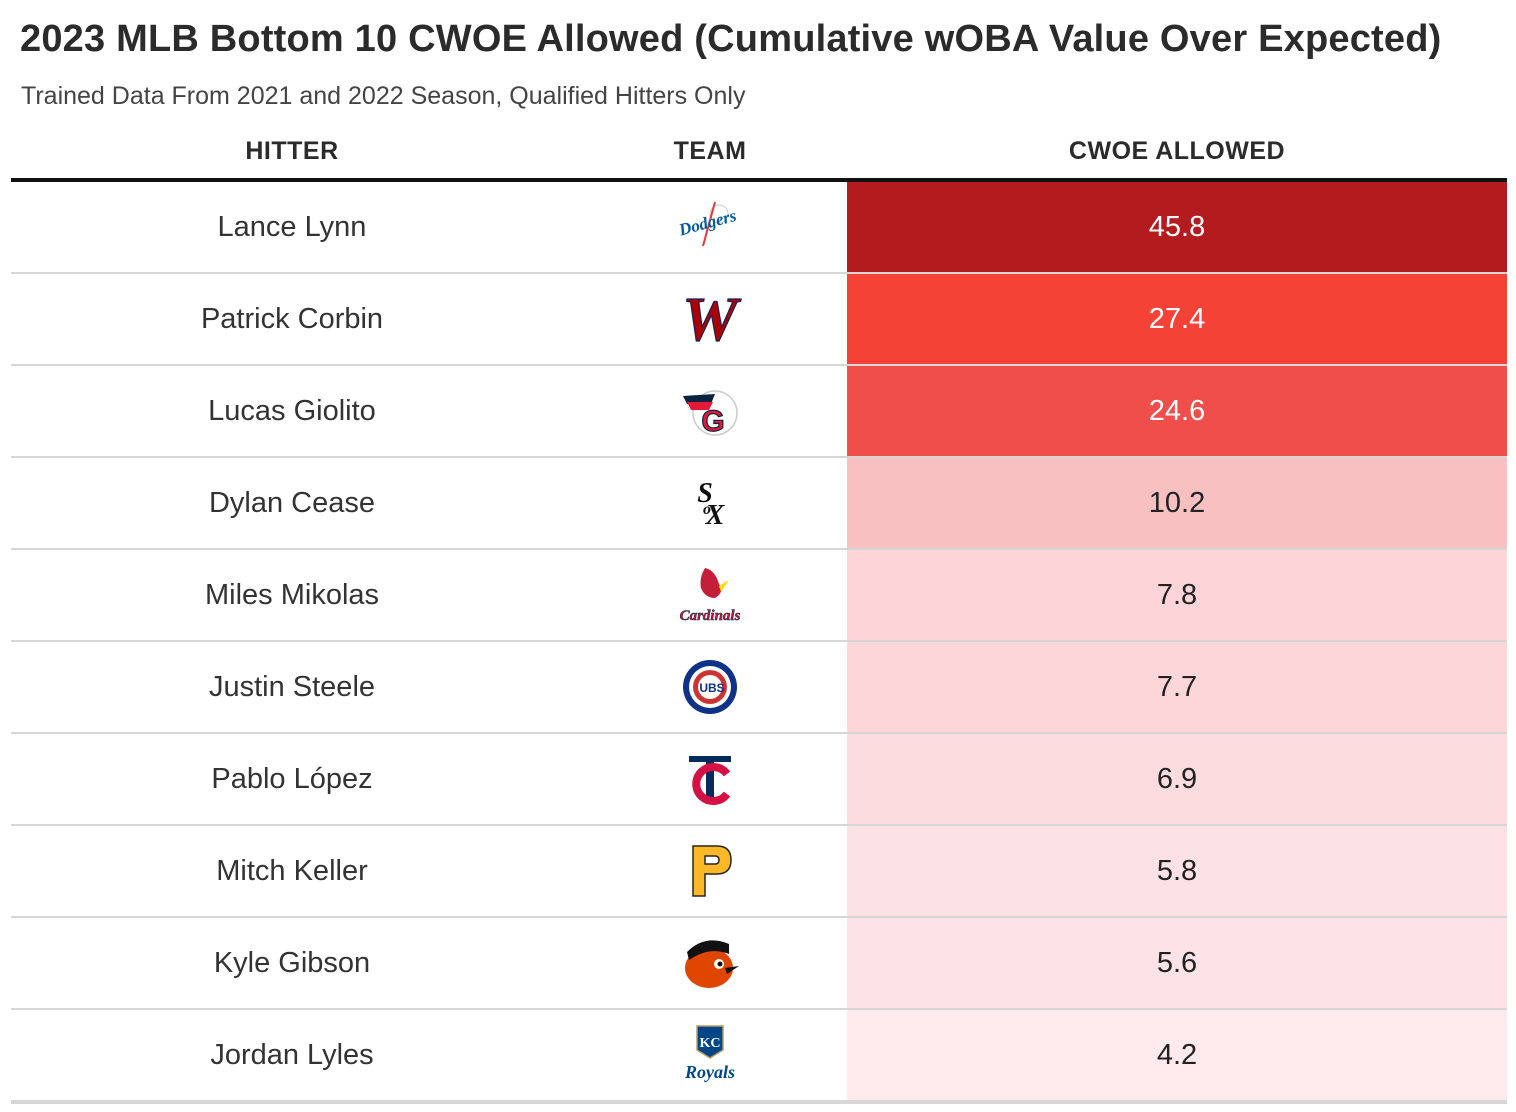 The height and width of the screenshot is (1112, 1516). I want to click on pirates-logo-icon, so click(712, 871).